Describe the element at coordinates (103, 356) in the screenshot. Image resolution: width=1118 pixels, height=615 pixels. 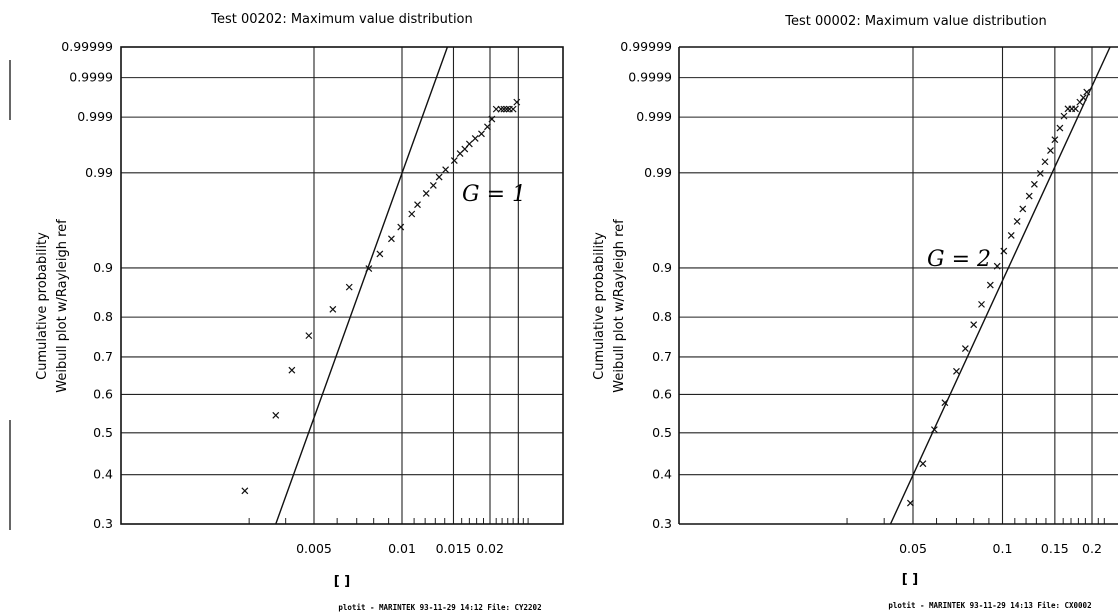
I see `y-tick-label: 0.7` at that location.